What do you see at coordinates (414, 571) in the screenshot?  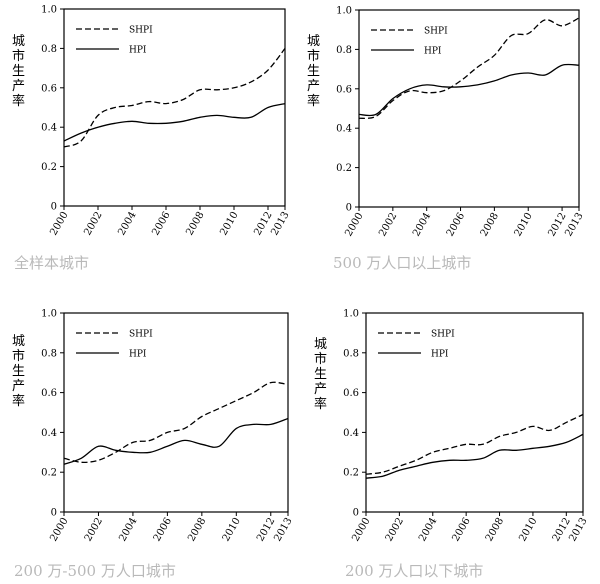 I see `panel-caption-under-2m: 200 万人口以下城市` at bounding box center [414, 571].